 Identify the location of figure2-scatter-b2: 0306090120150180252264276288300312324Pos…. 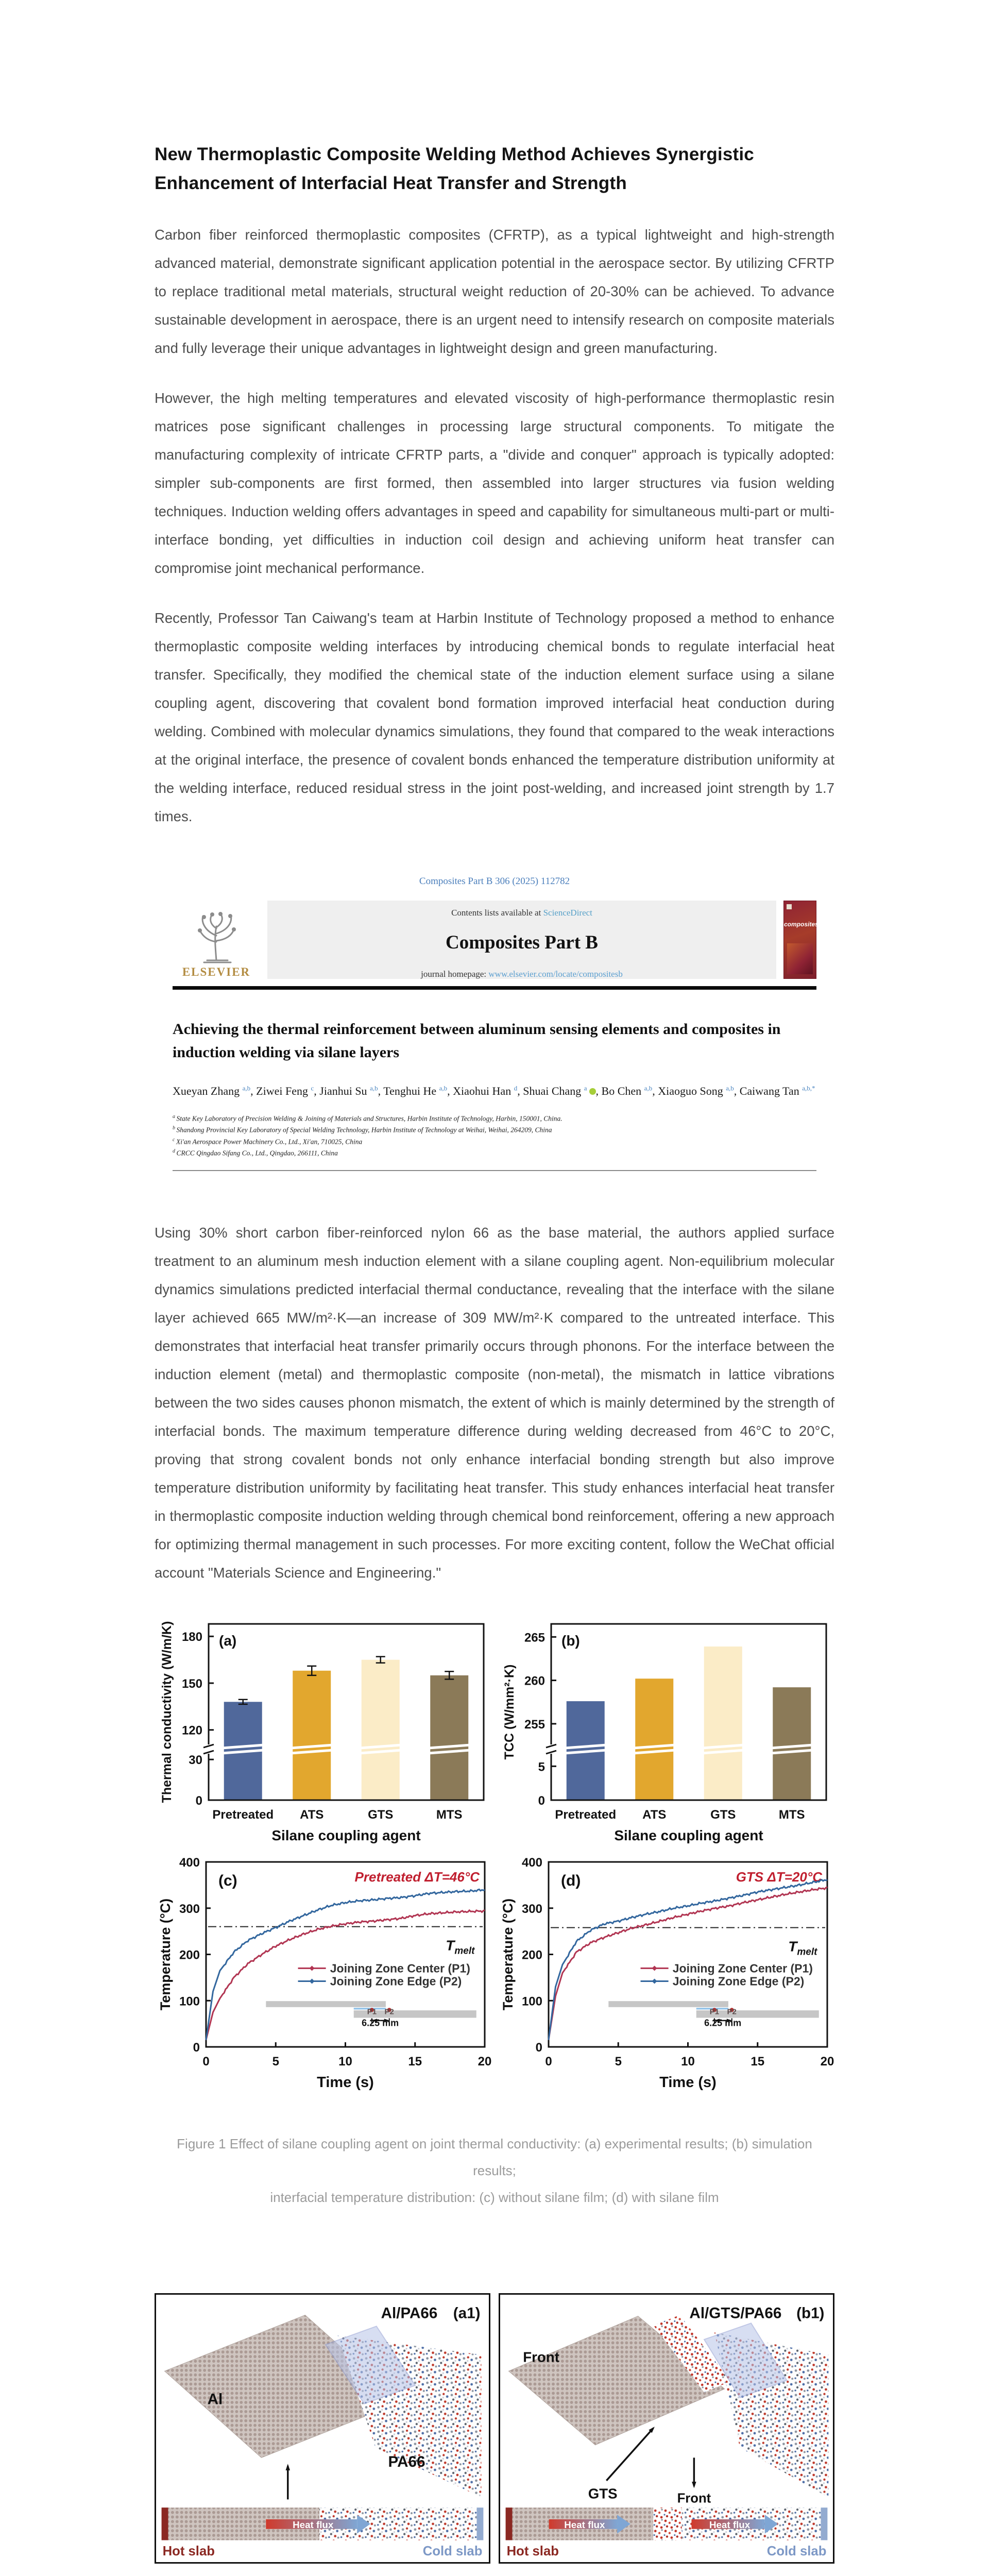
(665, 2573).